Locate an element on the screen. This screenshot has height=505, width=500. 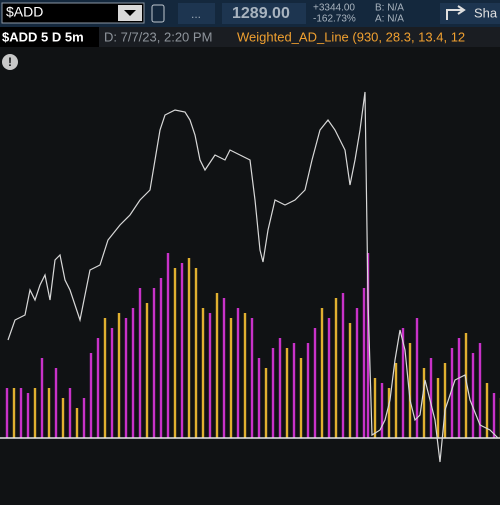
share: Sha is located at coordinates (486, 12).